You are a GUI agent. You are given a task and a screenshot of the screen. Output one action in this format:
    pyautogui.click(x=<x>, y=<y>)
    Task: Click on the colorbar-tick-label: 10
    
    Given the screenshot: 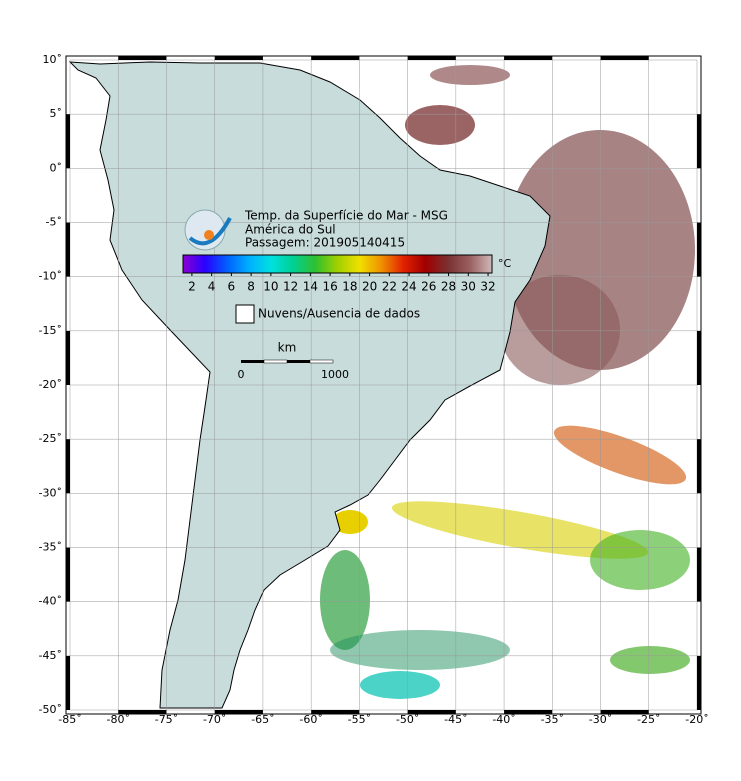 What is the action you would take?
    pyautogui.click(x=270, y=287)
    